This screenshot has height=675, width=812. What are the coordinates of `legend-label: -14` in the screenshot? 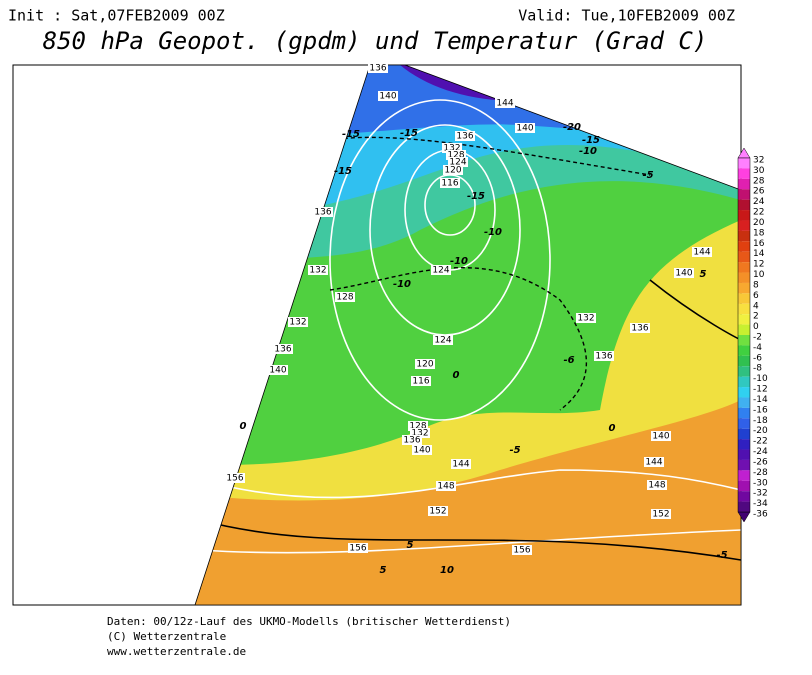 It's located at (760, 400).